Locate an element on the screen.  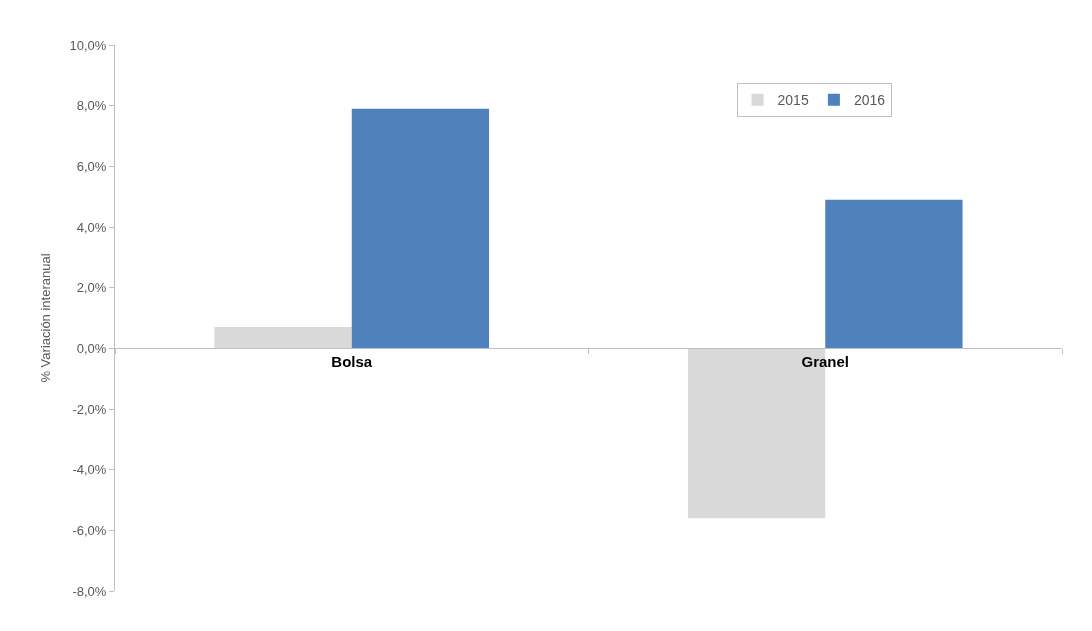
y-tick-label: 2,0% is located at coordinates (91, 288).